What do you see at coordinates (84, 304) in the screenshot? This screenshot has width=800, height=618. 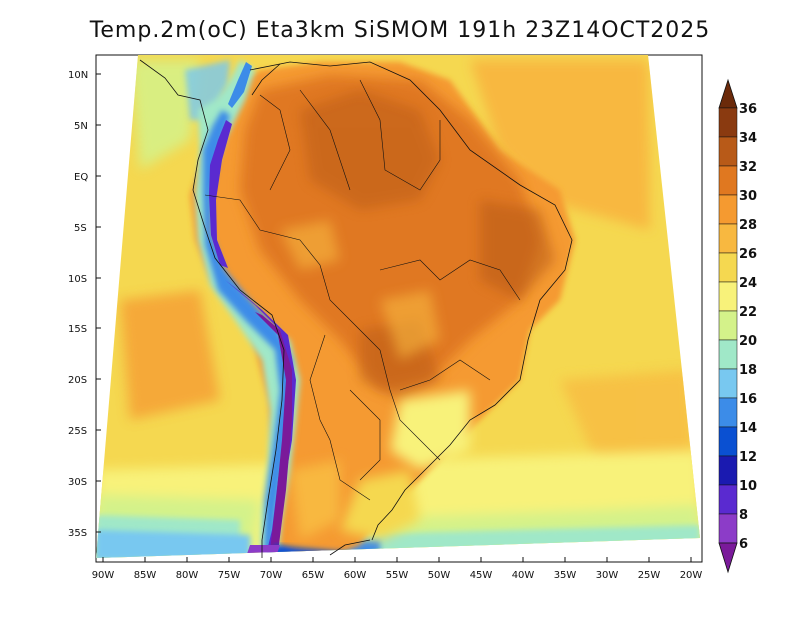 I see `y-axis: 10N 5N EQ 5S 10S 15S 20S 25S 30S 35S` at bounding box center [84, 304].